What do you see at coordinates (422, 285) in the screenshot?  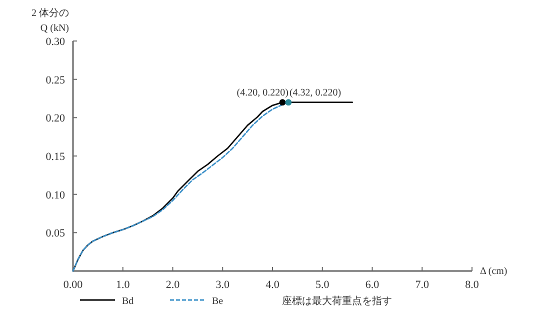 I see `x-tick-label: 7.0` at bounding box center [422, 285].